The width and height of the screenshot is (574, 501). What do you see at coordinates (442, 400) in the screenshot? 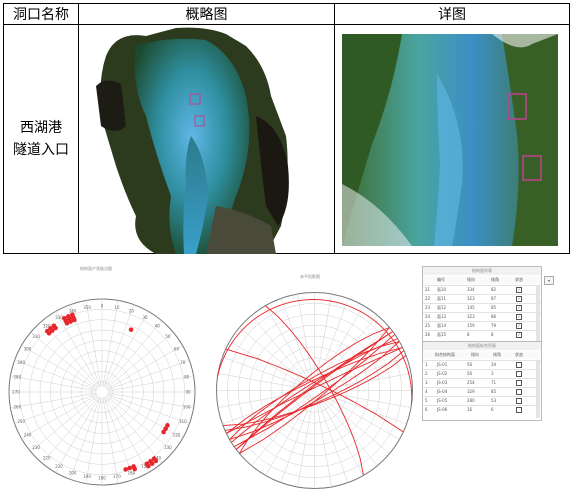
I see `fit-cell-id: JS-05` at bounding box center [442, 400].